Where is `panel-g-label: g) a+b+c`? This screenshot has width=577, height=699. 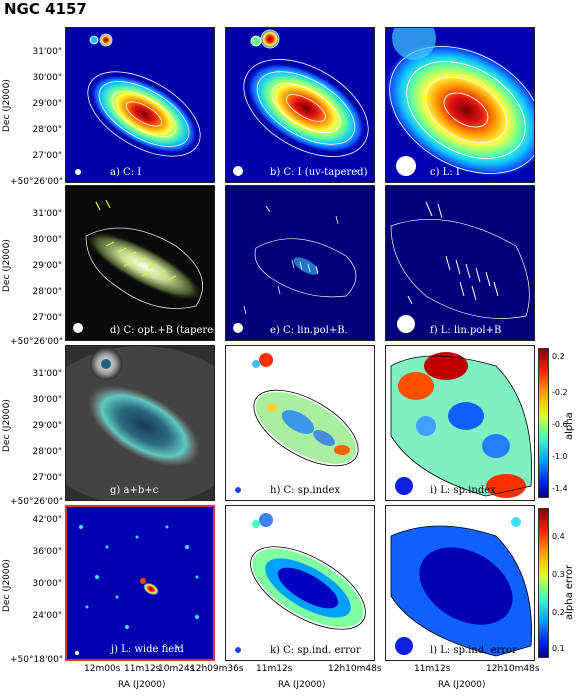
panel-g-label: g) a+b+c is located at coordinates (134, 490).